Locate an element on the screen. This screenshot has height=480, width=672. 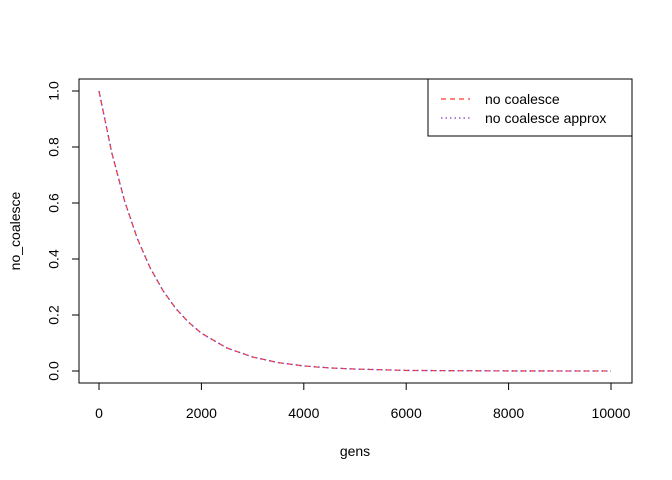
y-tick-label: 0.2 is located at coordinates (54, 315).